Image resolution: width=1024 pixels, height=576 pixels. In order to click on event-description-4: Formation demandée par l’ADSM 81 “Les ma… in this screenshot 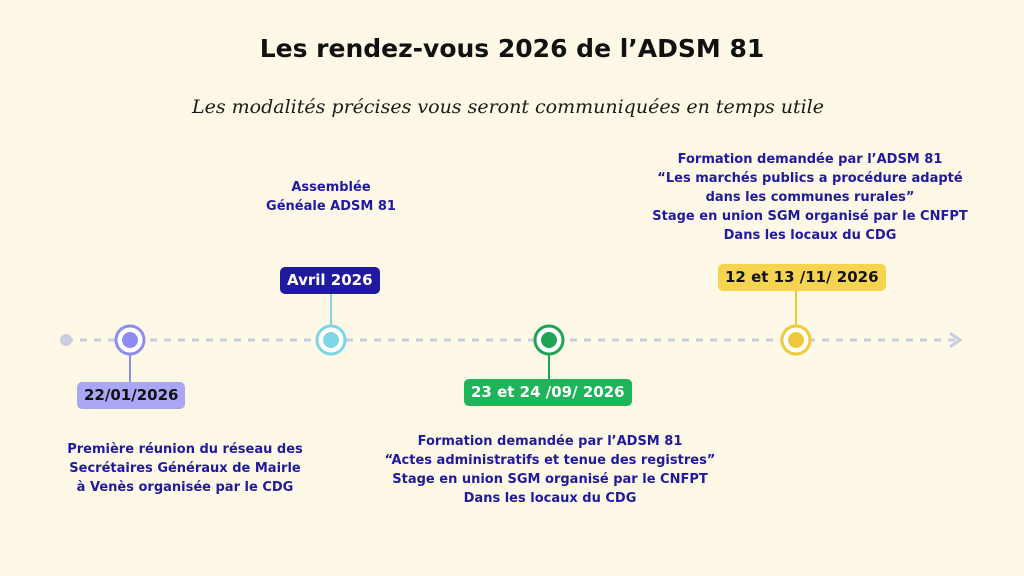, I will do `click(810, 197)`.